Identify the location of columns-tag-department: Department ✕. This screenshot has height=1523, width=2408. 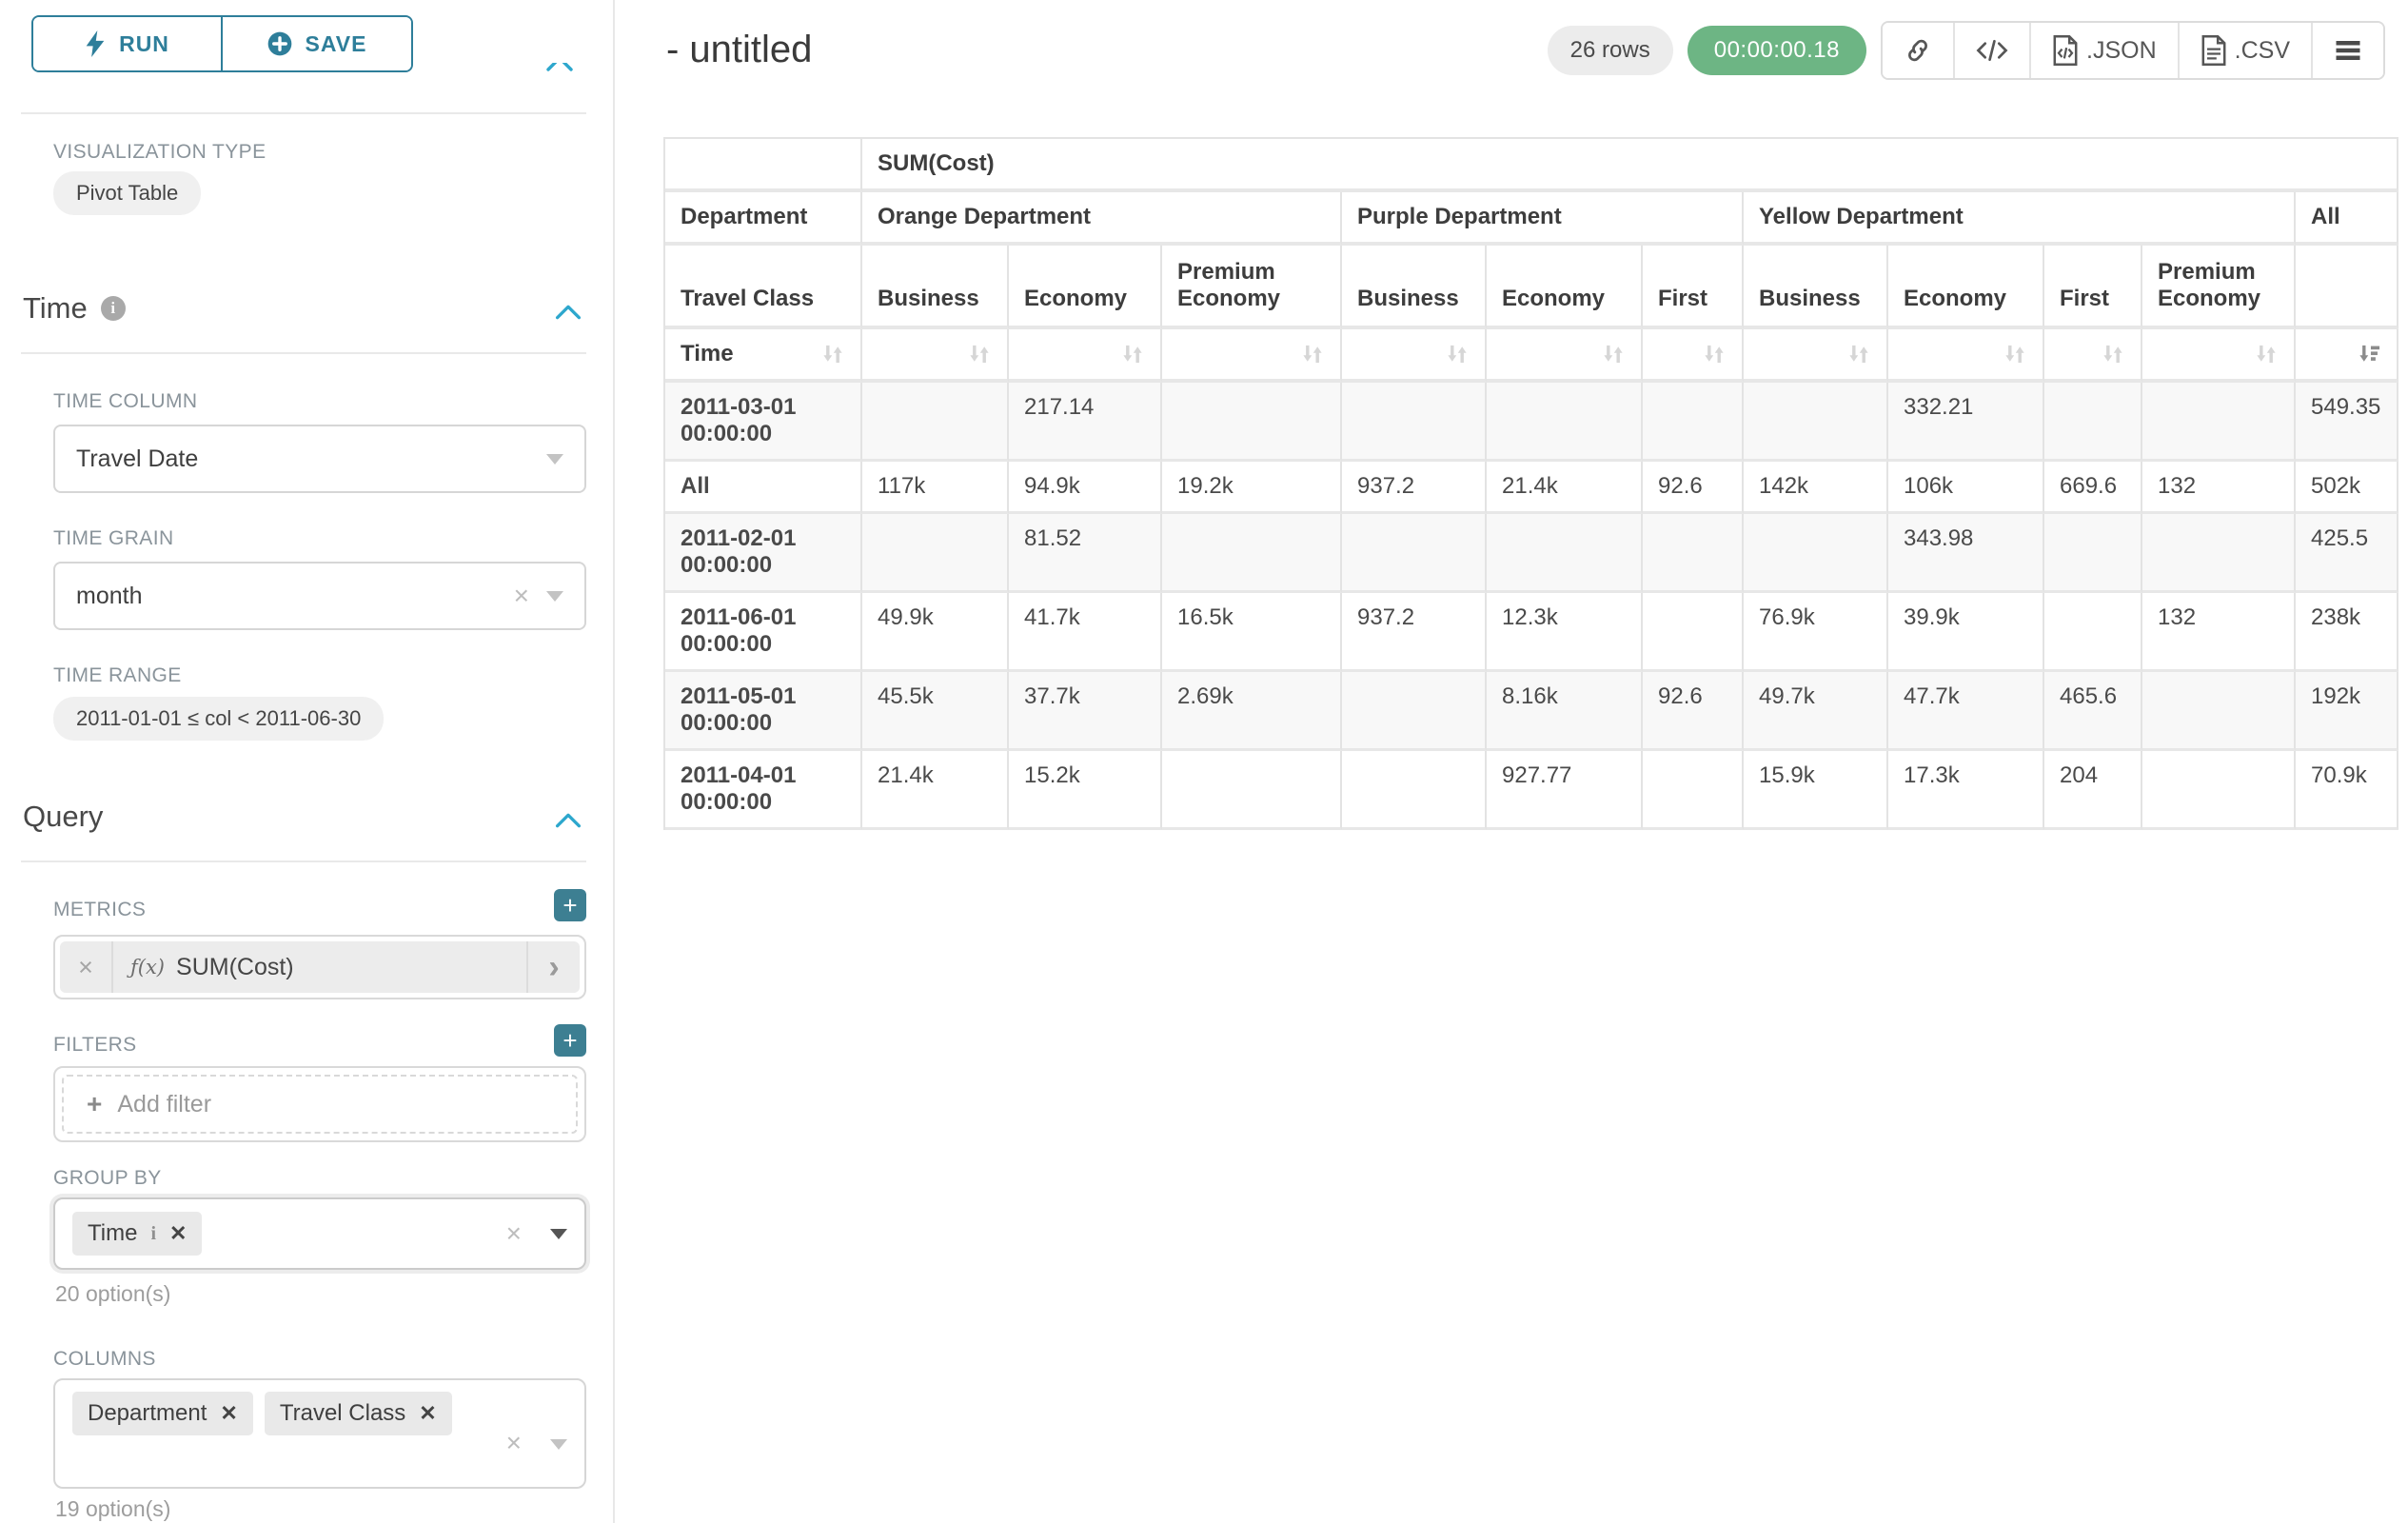
(162, 1414).